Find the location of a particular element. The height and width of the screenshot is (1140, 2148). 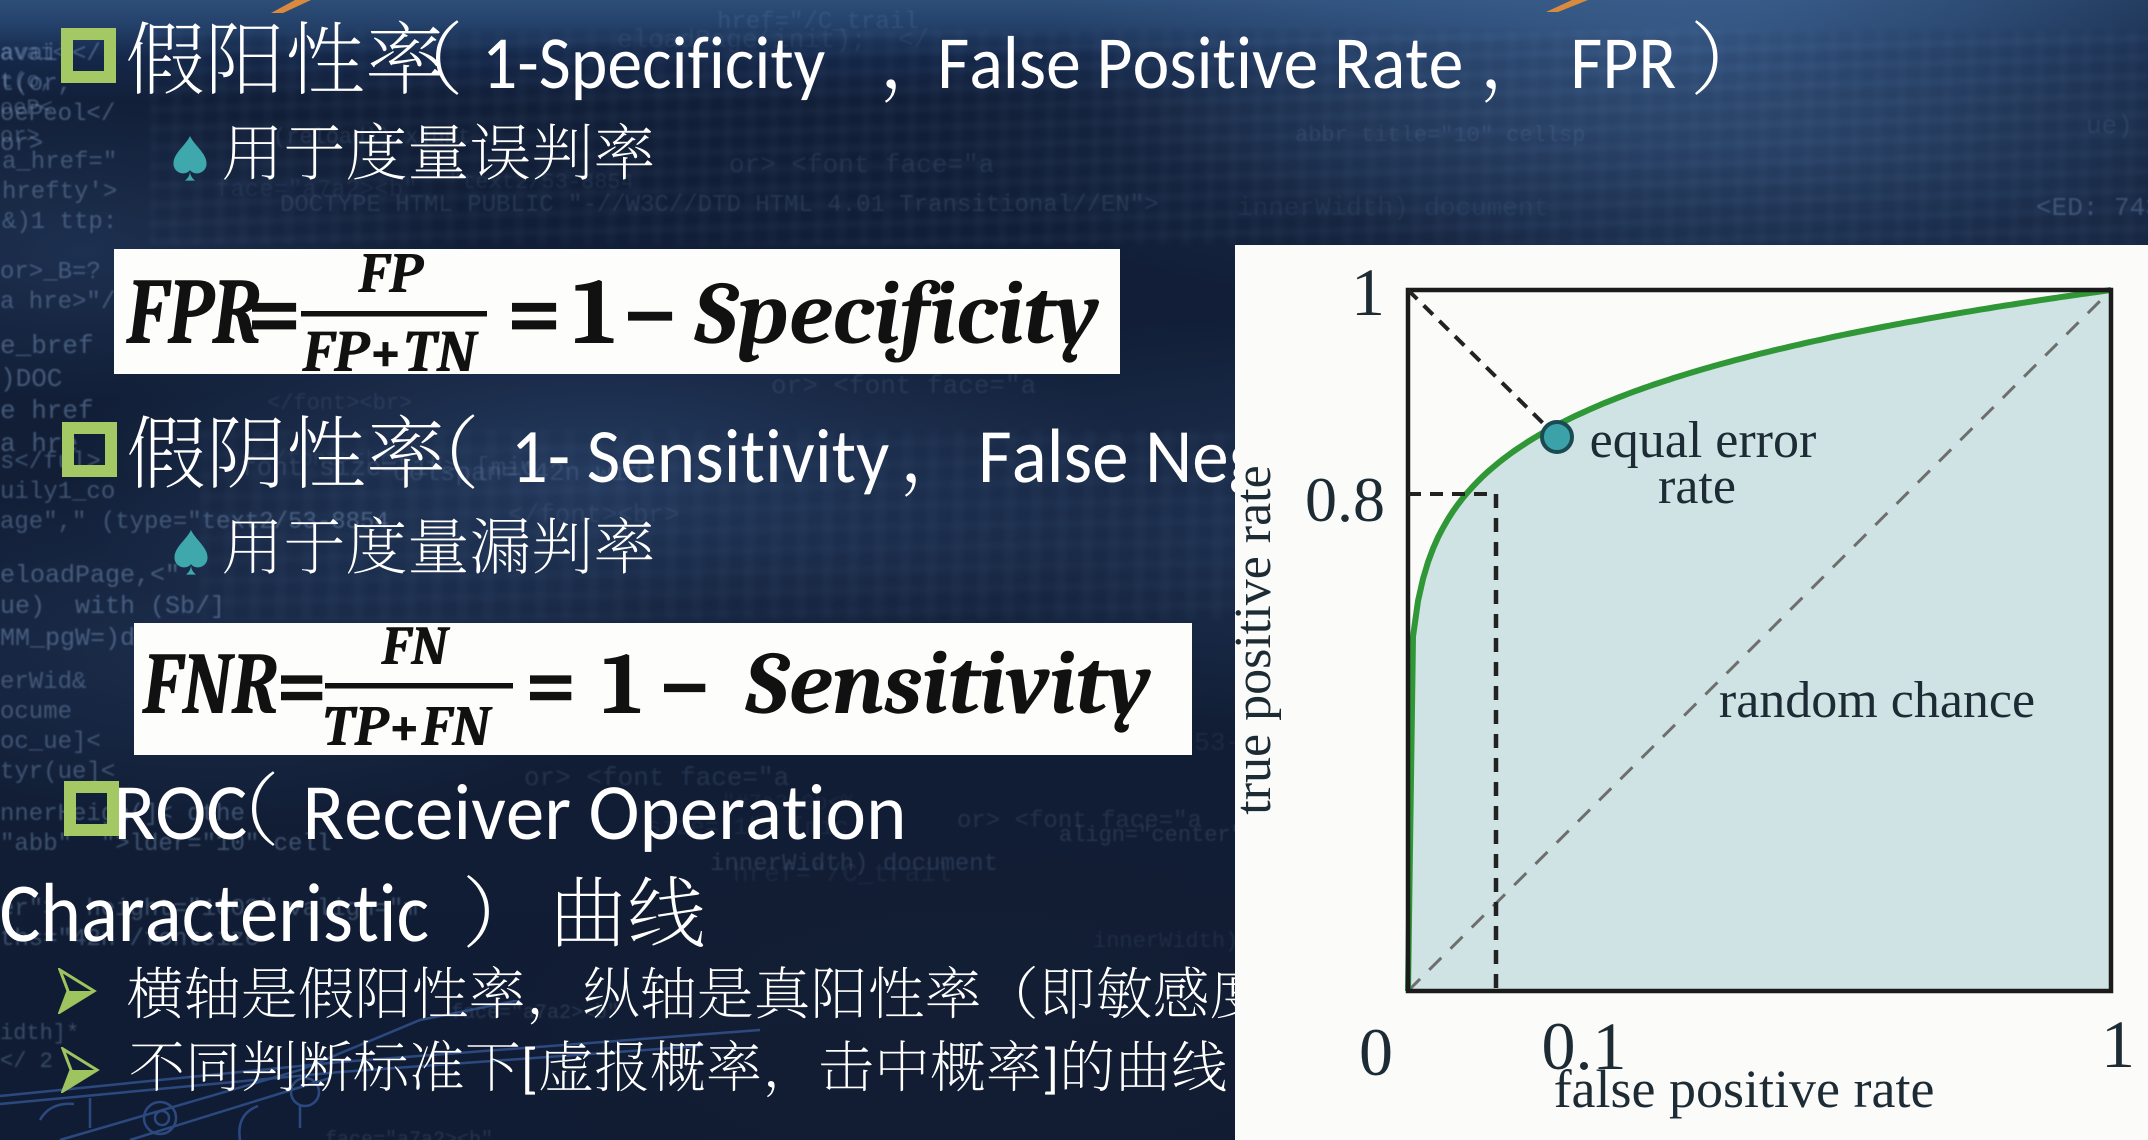

svg-text: false positive rate is located at coordinates (1744, 1089).